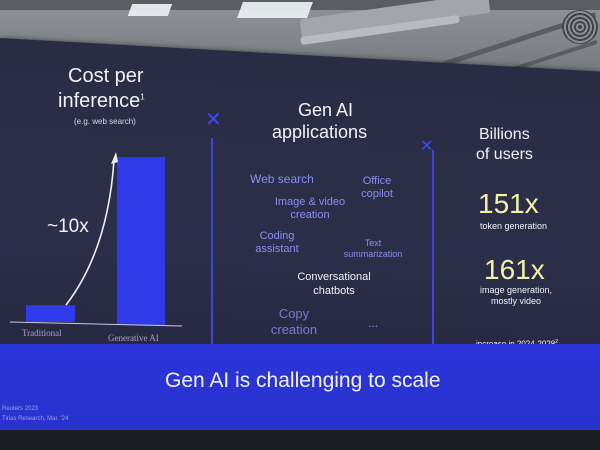  I want to click on app-copy-creation: Copy creation, so click(294, 322).